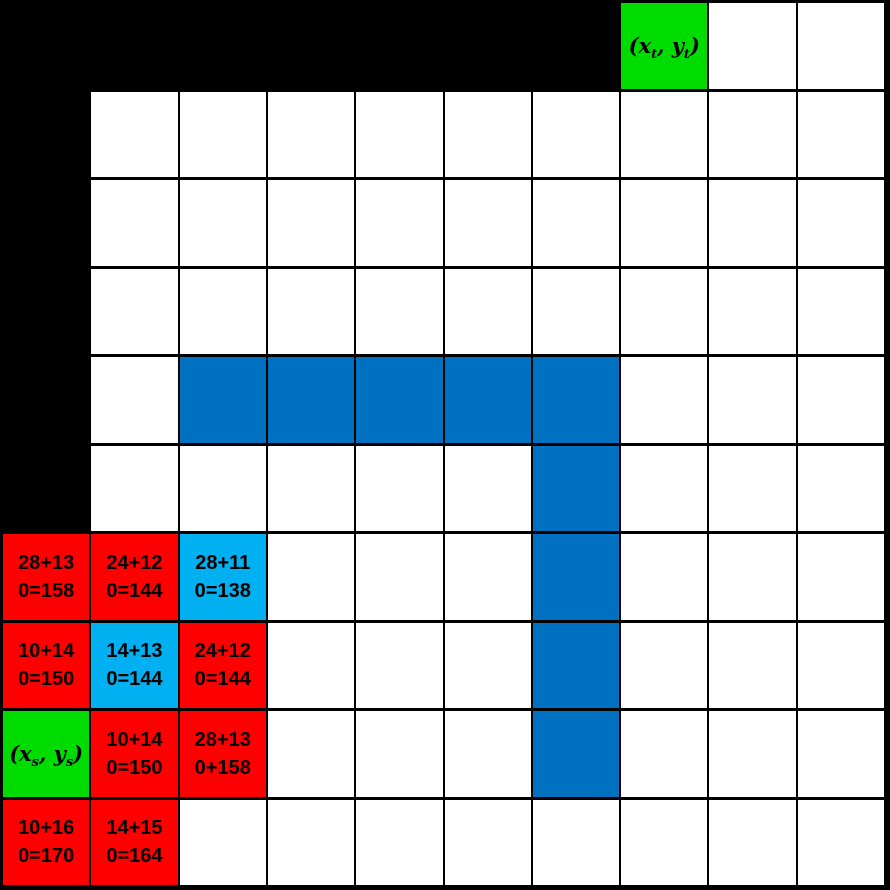  I want to click on cost-line: 14+15, so click(134, 828).